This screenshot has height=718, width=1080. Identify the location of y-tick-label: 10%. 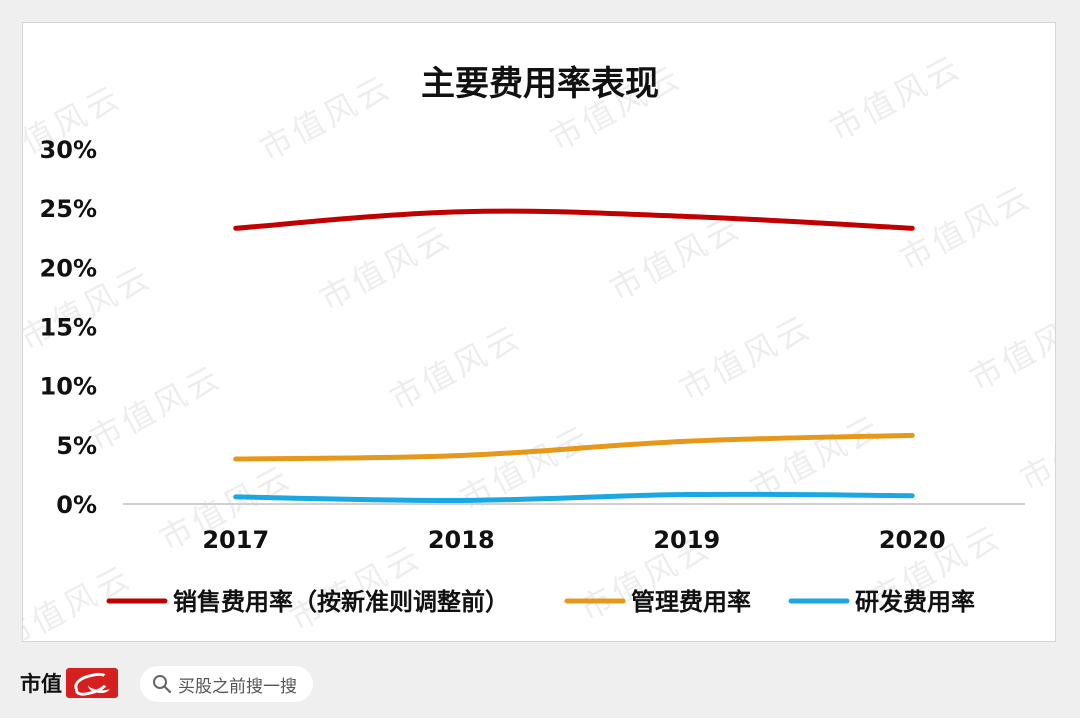
(68, 387).